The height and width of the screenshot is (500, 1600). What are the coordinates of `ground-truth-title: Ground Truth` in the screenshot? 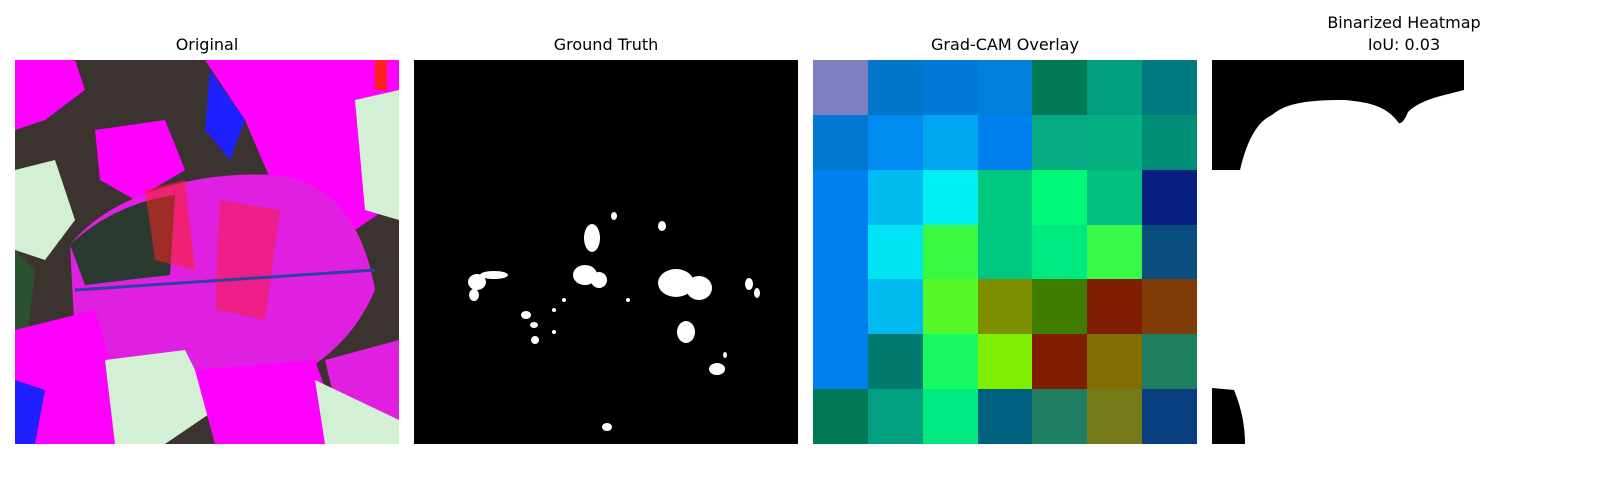 It's located at (606, 44).